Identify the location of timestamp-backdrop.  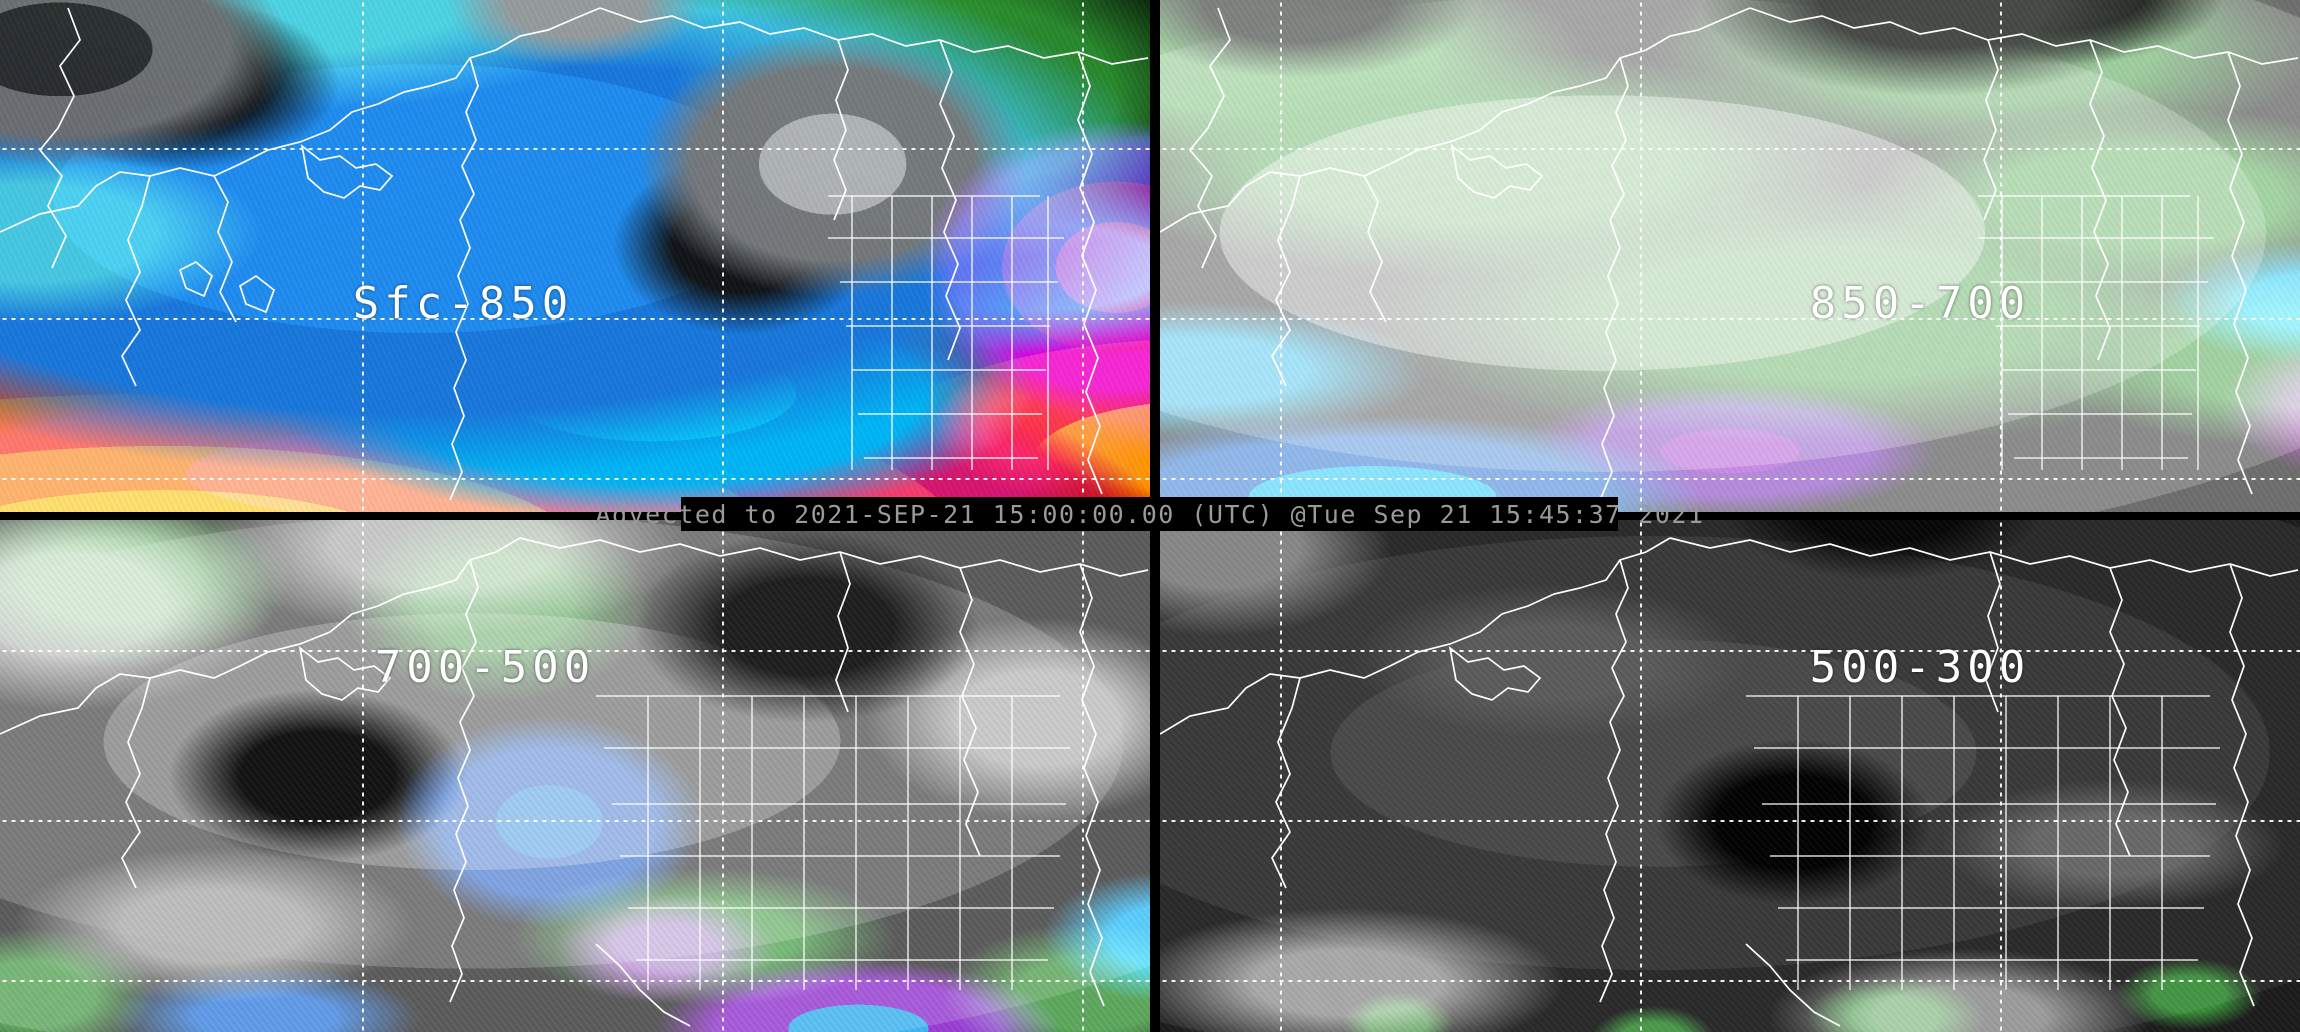
(1149, 514).